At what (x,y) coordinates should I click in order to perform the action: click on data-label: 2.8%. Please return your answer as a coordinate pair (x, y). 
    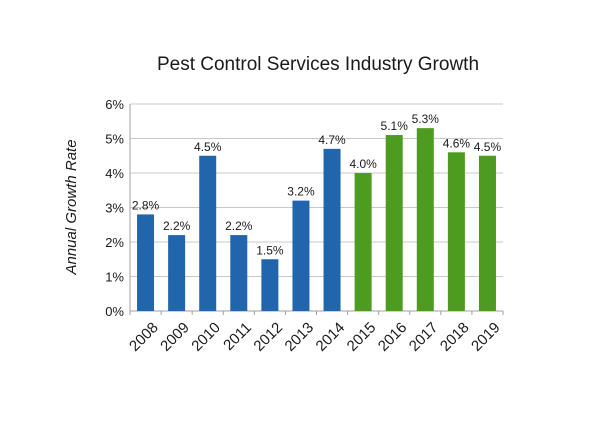
    Looking at the image, I should click on (146, 205).